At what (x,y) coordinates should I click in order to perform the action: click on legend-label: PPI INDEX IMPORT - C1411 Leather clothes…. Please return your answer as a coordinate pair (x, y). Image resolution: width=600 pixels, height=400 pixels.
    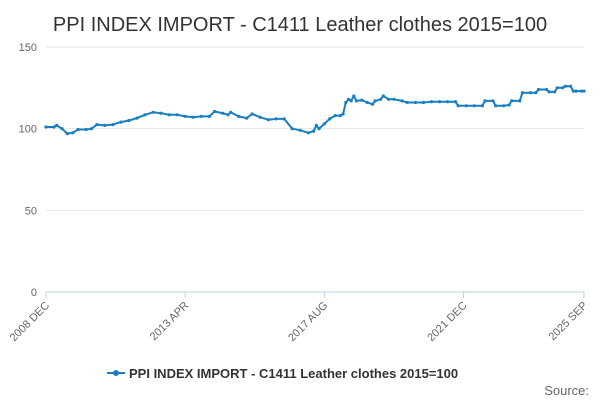
    Looking at the image, I should click on (293, 373).